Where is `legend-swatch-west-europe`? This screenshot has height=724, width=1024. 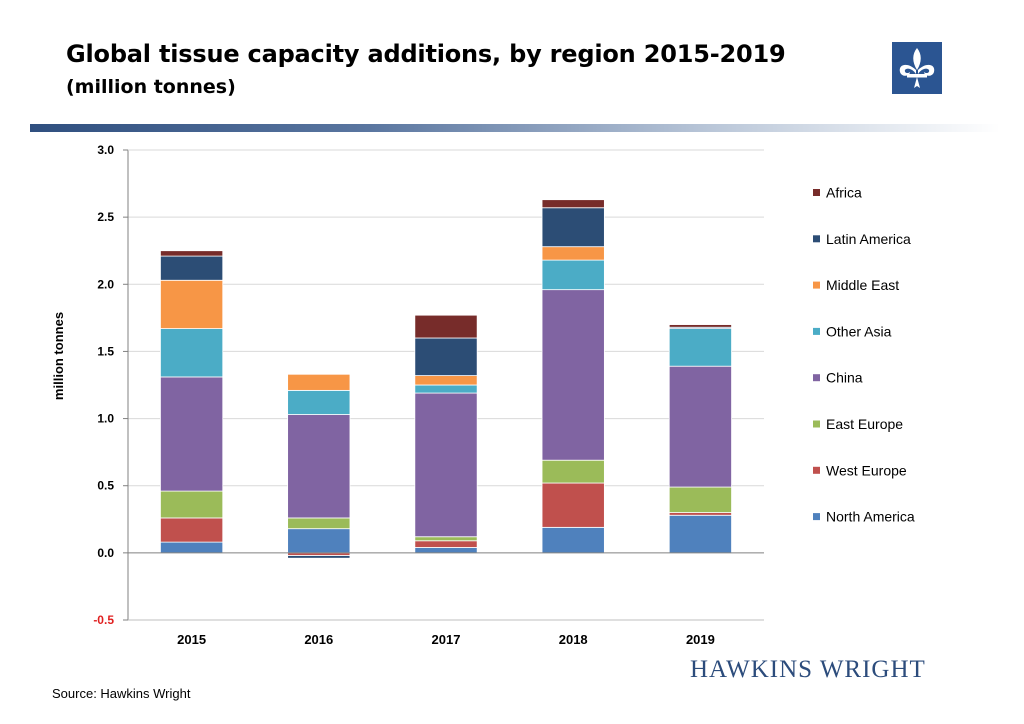
legend-swatch-west-europe is located at coordinates (816, 470).